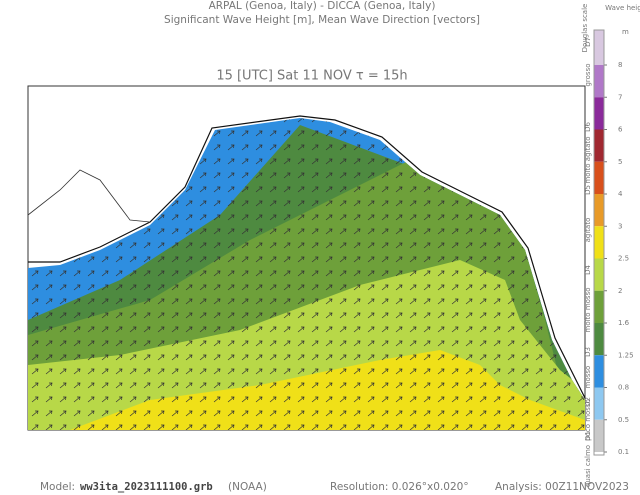  I want to click on legend-tick-label: 1.6, so click(624, 323).